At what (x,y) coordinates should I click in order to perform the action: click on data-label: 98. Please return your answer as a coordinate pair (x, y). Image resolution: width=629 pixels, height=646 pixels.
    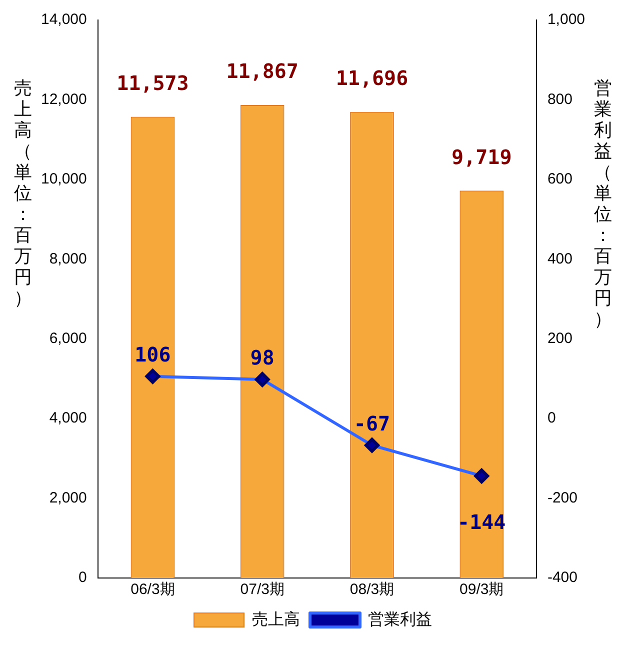
    Looking at the image, I should click on (262, 358).